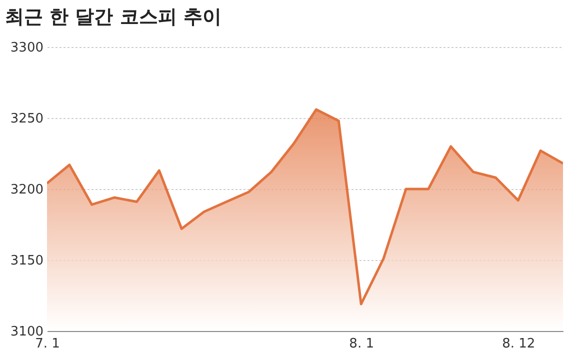 The image size is (575, 355). I want to click on x-tick-label: 7. 1, so click(47, 344).